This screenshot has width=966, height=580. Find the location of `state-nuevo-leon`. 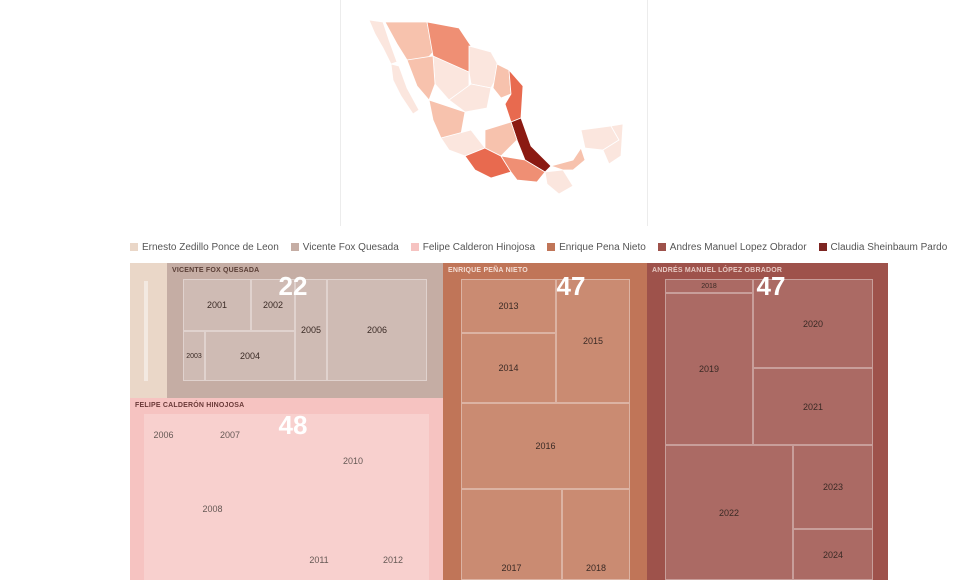

state-nuevo-leon is located at coordinates (502, 81).